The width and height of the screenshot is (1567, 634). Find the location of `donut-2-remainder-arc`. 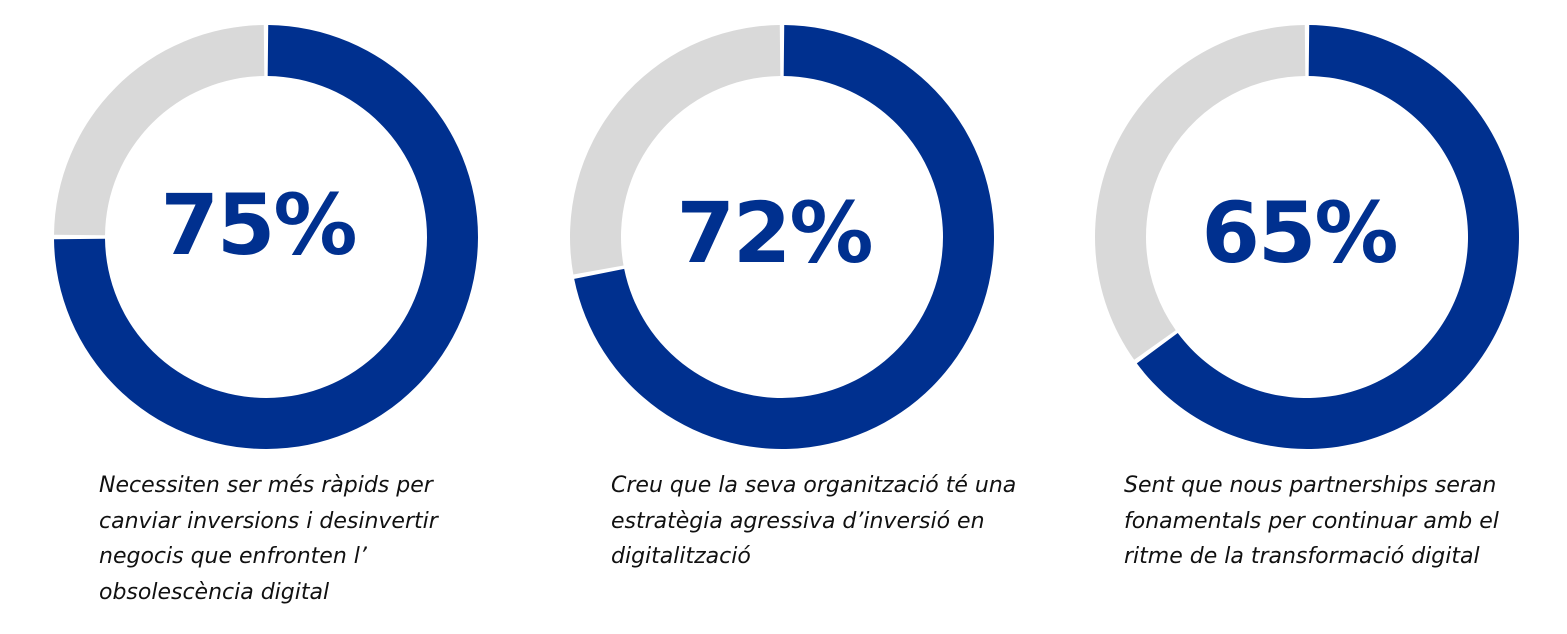

donut-2-remainder-arc is located at coordinates (675, 150).